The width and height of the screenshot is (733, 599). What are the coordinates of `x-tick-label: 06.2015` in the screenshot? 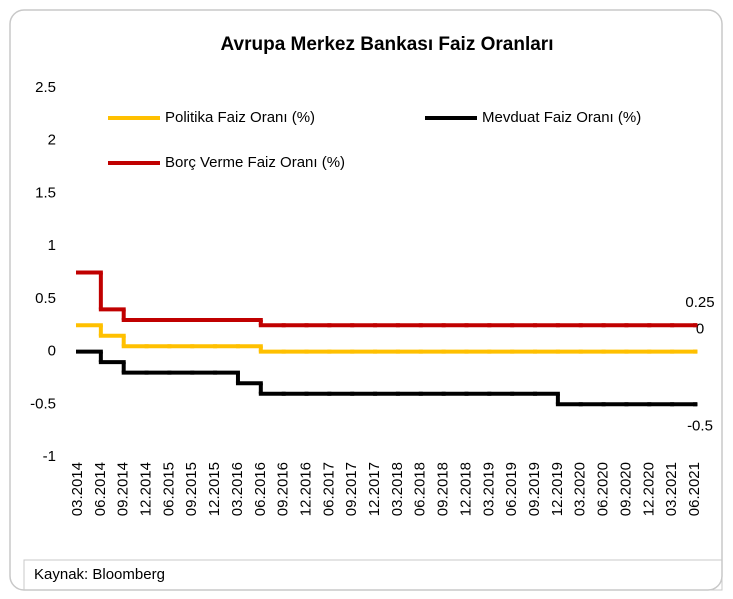 It's located at (168, 489).